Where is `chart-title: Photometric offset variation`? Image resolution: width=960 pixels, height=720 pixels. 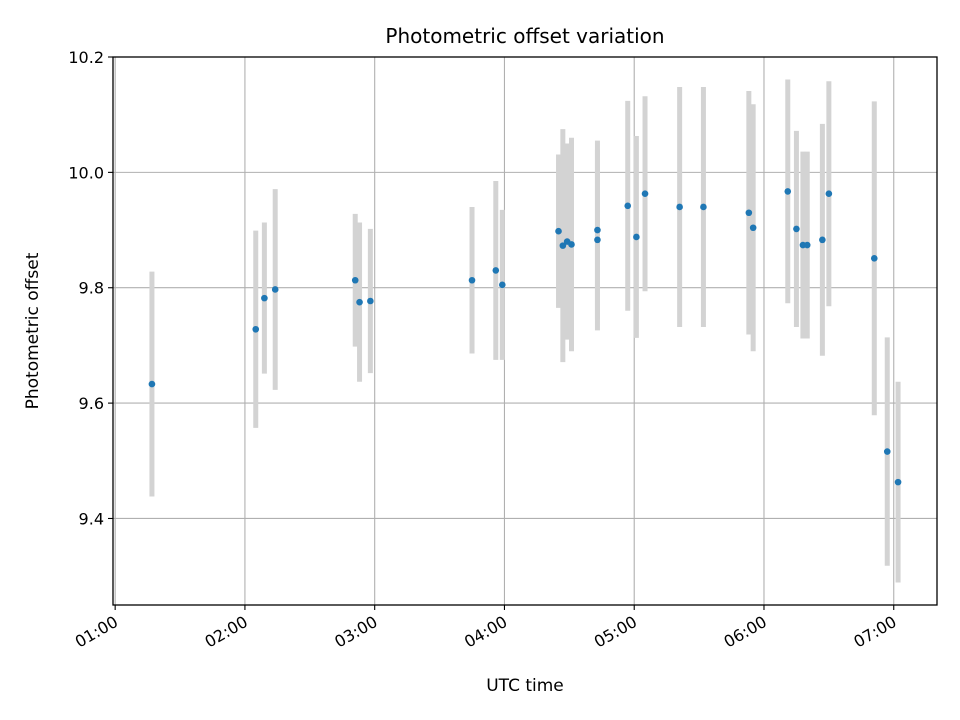
chart-title: Photometric offset variation is located at coordinates (524, 36).